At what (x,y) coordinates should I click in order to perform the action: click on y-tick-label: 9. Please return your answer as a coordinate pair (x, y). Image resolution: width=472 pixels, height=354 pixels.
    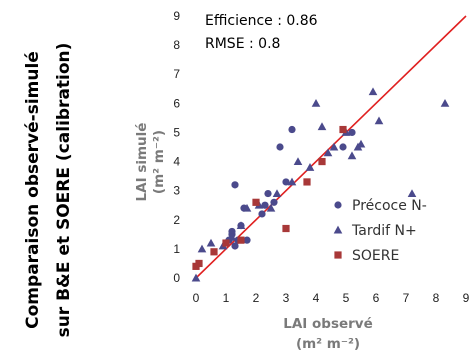
    Looking at the image, I should click on (176, 16).